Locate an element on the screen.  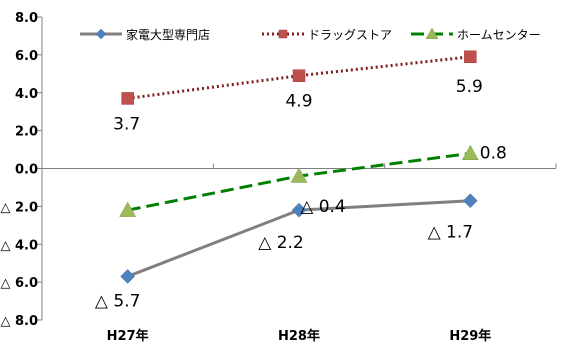
data-label: 4.9 is located at coordinates (298, 102).